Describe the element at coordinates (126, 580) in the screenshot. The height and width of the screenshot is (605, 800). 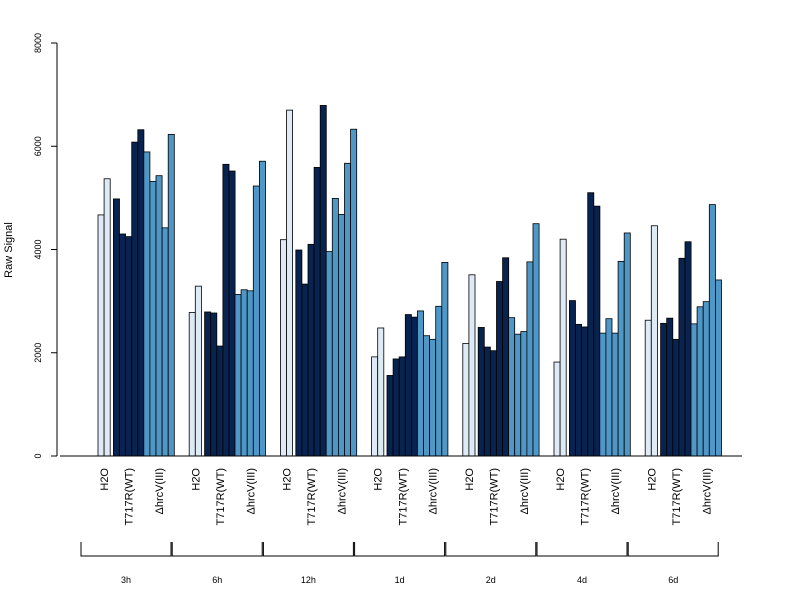
I see `group-label: 3h` at that location.